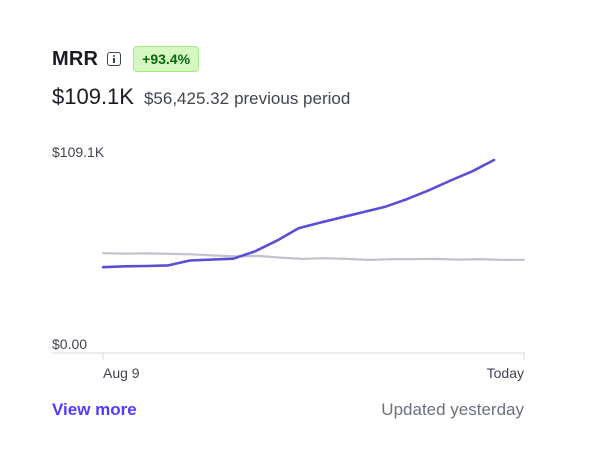  Describe the element at coordinates (94, 409) in the screenshot. I see `view-more-link: View more` at that location.